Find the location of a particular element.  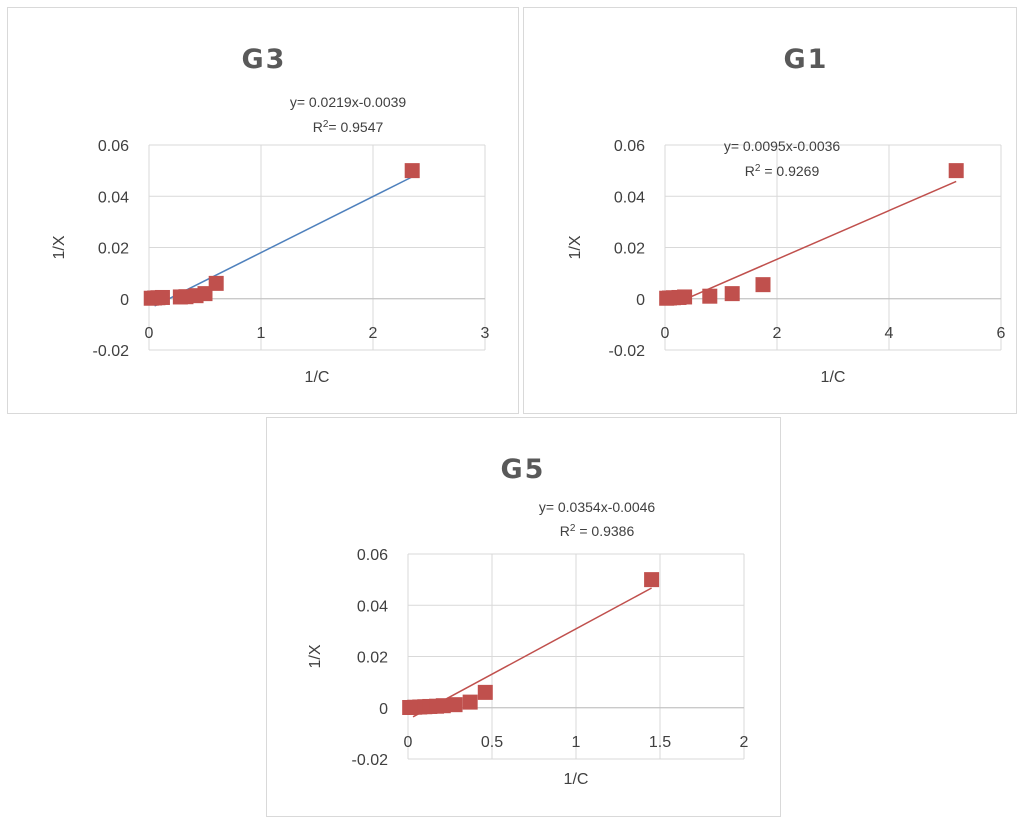

trendline-equation: y= 0.0354x-0.0046 is located at coordinates (597, 507).